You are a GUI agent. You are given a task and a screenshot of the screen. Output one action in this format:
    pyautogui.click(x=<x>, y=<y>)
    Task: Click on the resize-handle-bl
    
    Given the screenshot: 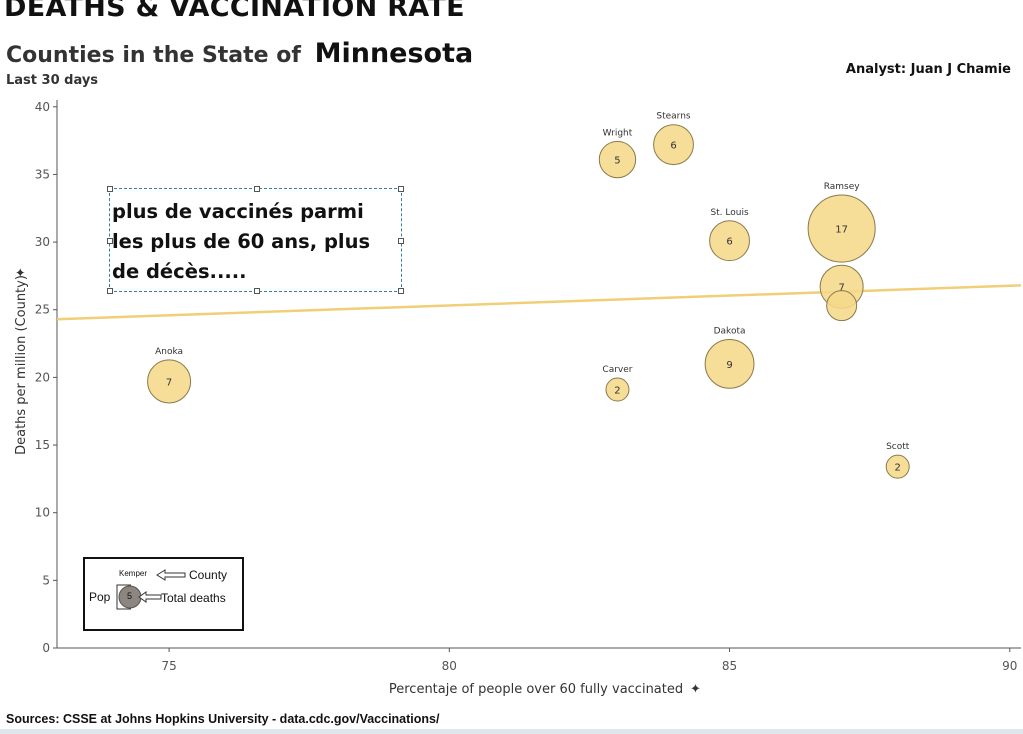 What is the action you would take?
    pyautogui.click(x=110, y=291)
    